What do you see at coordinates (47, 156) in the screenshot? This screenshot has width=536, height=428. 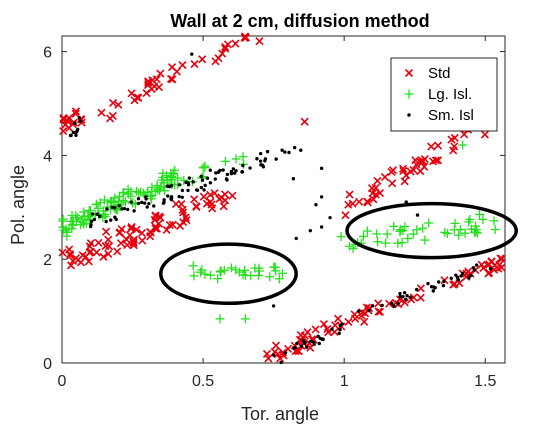 I see `y-tick-label: 4` at bounding box center [47, 156].